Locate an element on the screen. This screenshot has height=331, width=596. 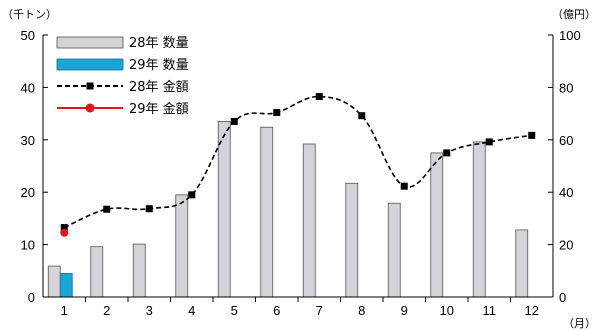
left-tick-label: 30 is located at coordinates (28, 140).